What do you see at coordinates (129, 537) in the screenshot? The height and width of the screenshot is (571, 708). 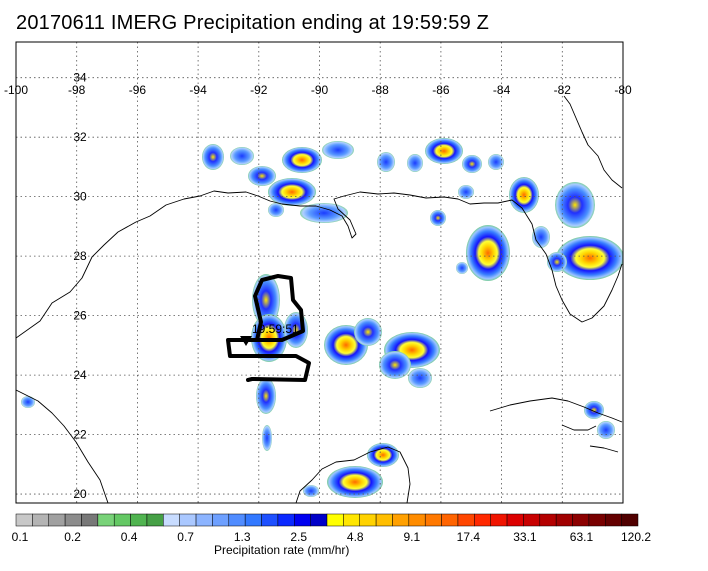 I see `colorbar-label: 0.4` at bounding box center [129, 537].